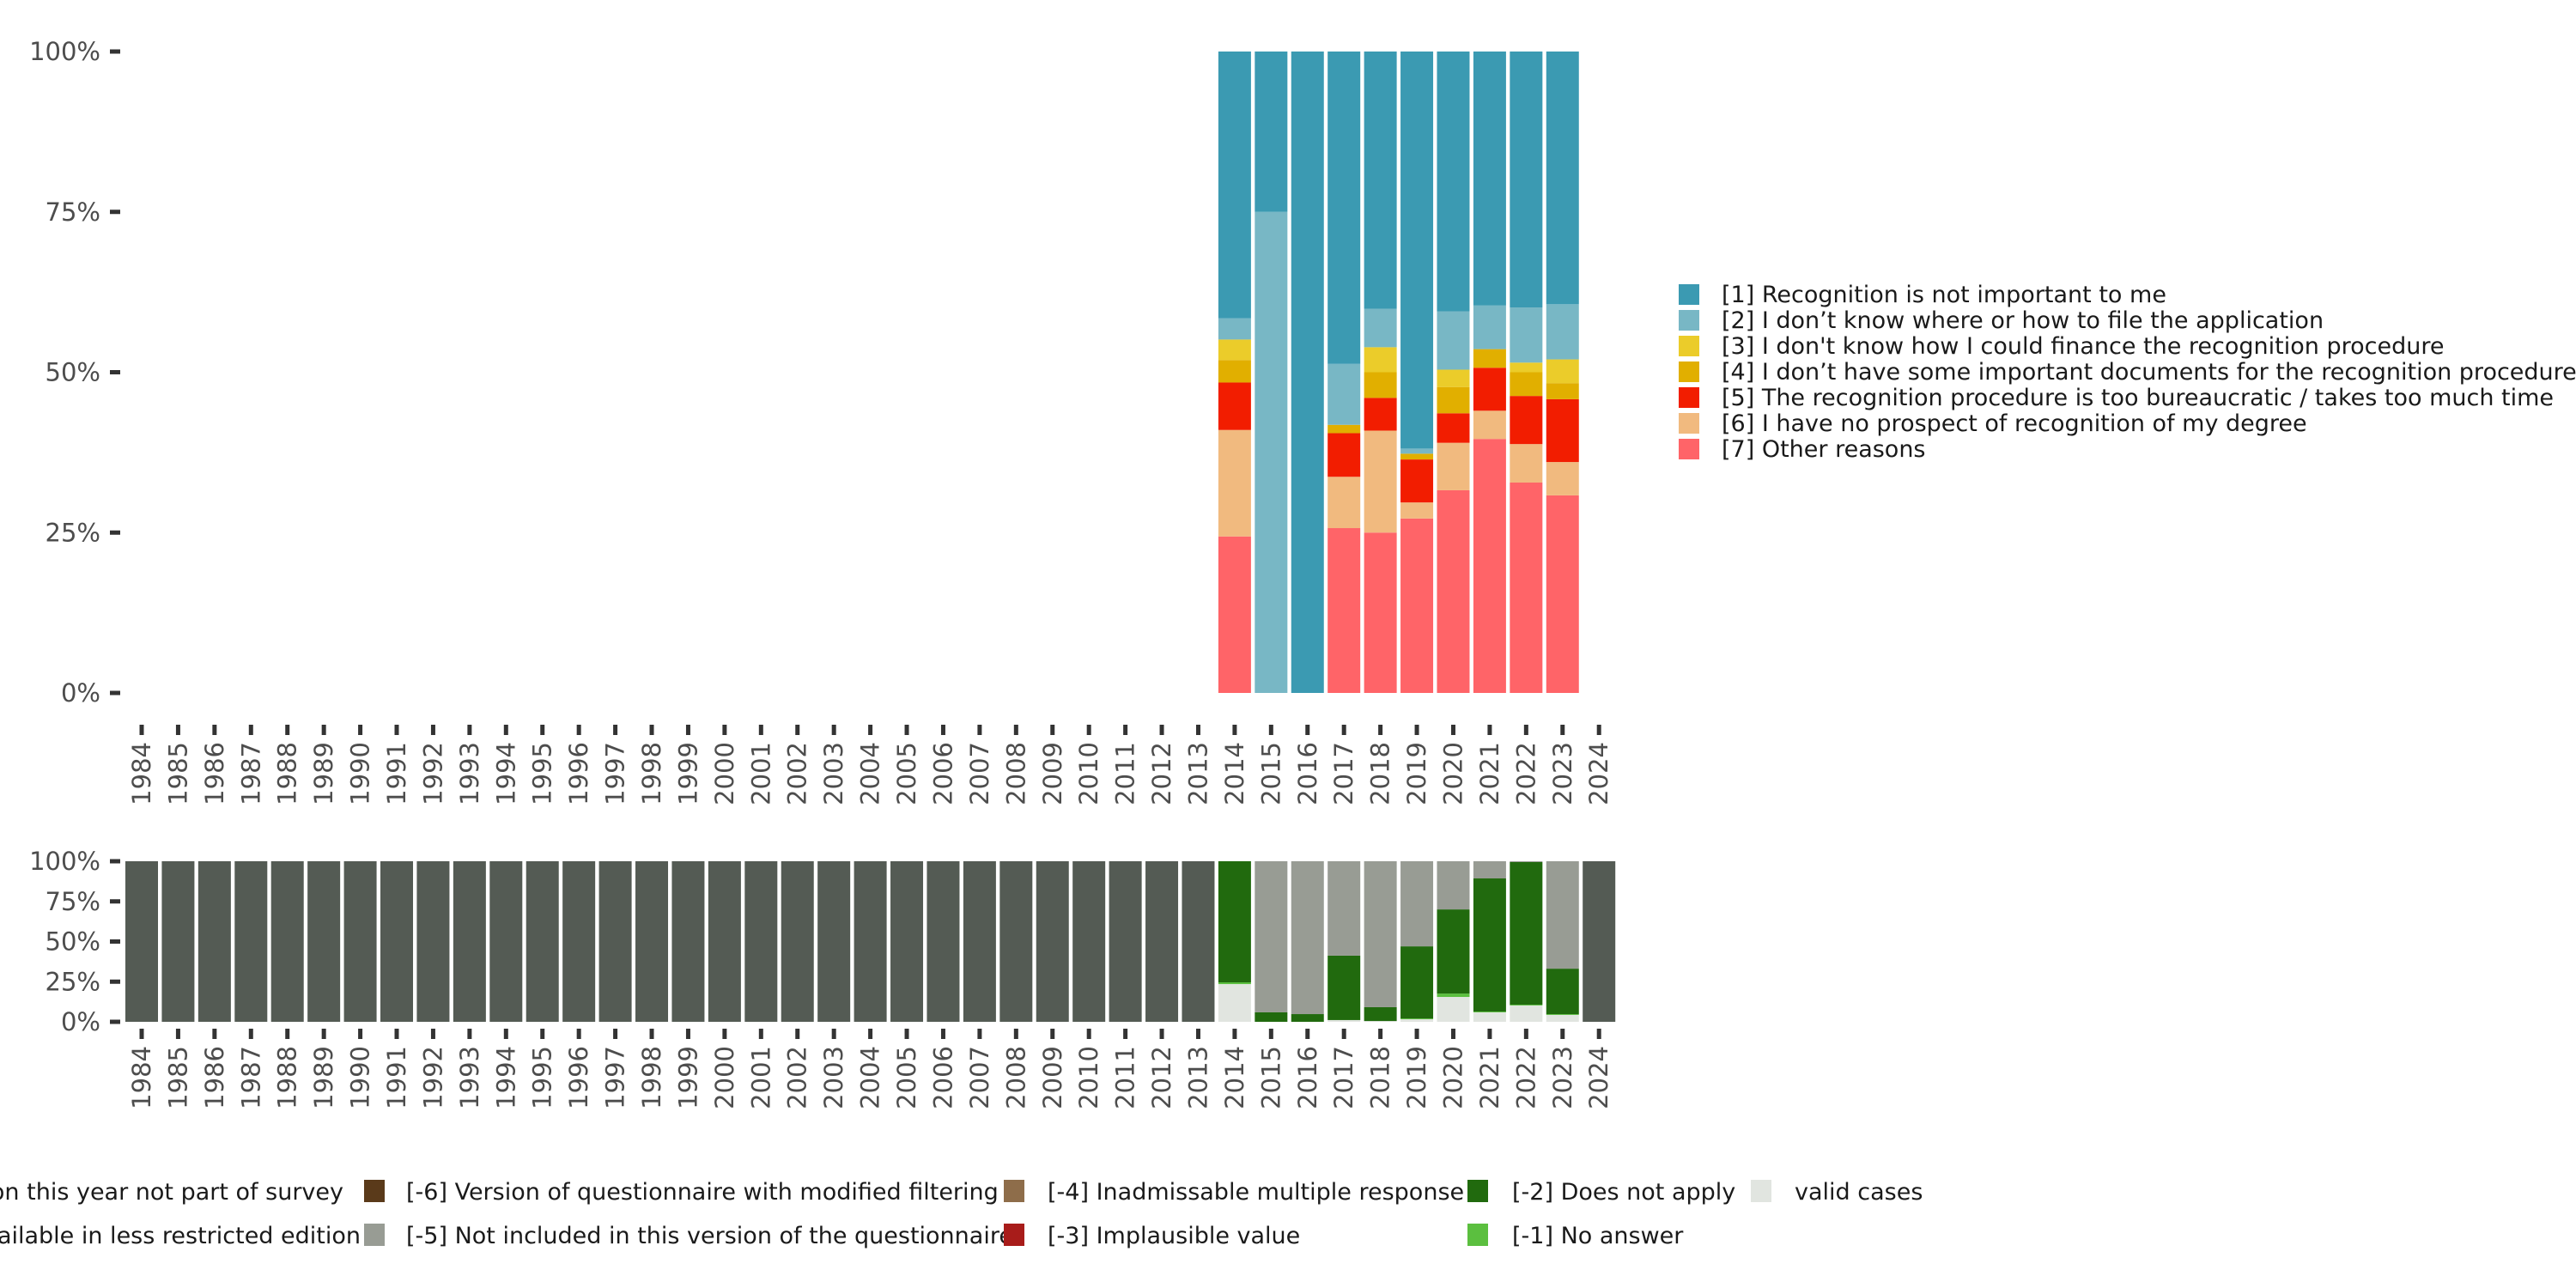  Describe the element at coordinates (1344, 429) in the screenshot. I see `bar-segment-2017-s3` at that location.